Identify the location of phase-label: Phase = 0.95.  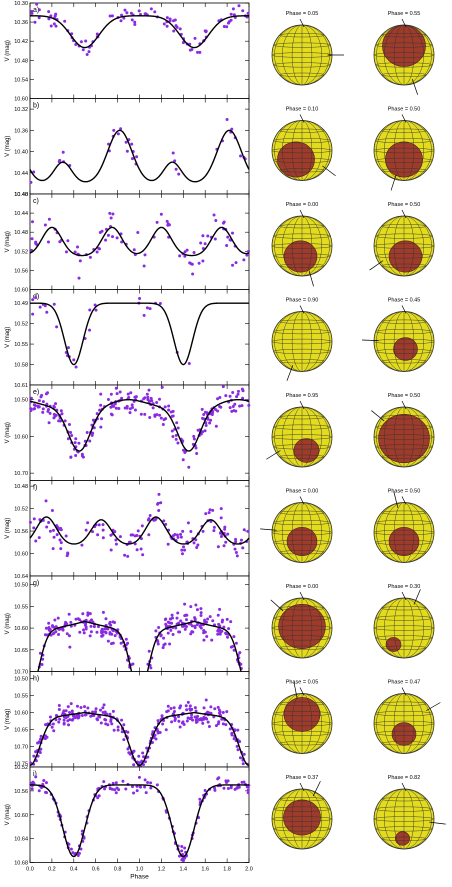
(302, 396).